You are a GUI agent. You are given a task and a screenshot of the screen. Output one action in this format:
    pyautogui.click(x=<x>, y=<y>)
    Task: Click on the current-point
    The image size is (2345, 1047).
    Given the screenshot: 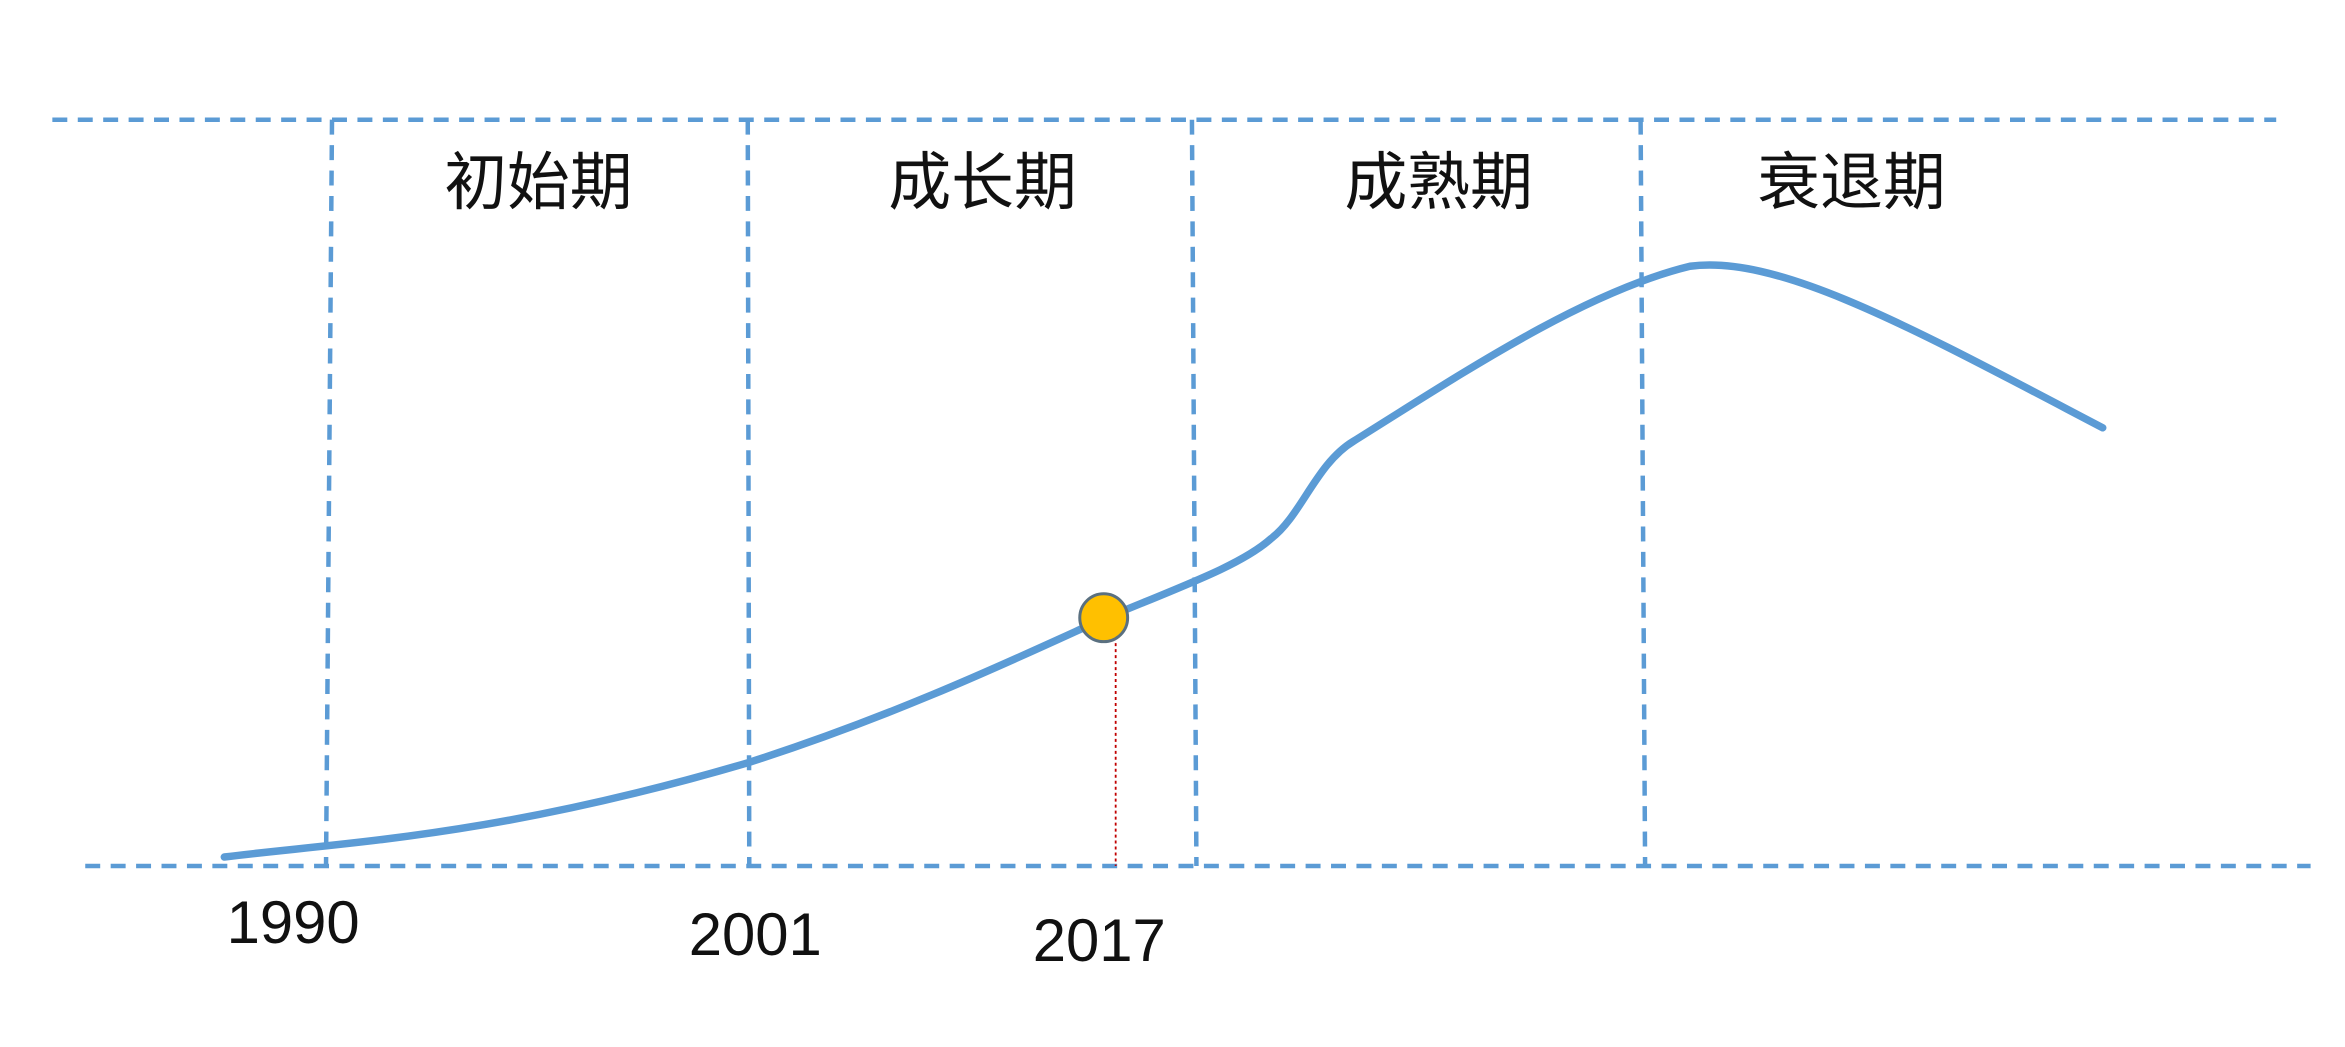 What is the action you would take?
    pyautogui.click(x=1104, y=618)
    